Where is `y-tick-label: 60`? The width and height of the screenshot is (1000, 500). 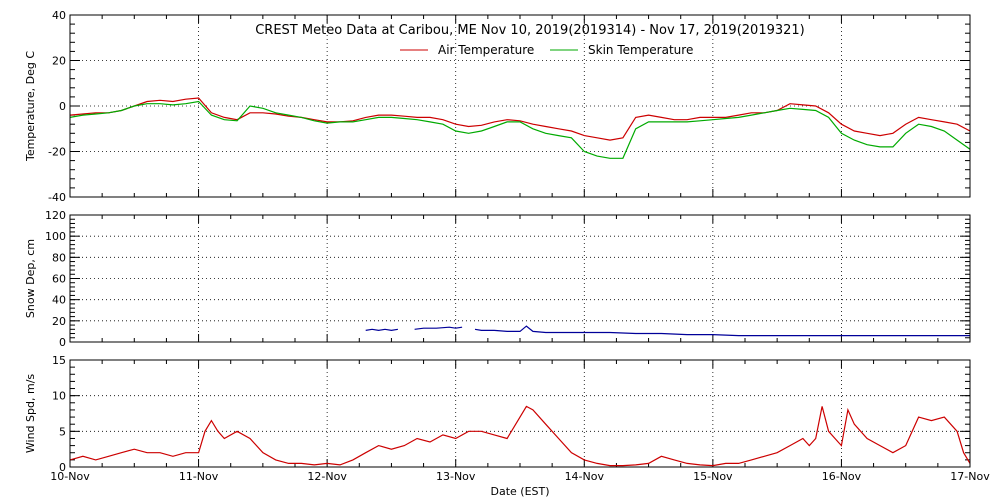
y-tick-label: 60 is located at coordinates (59, 279).